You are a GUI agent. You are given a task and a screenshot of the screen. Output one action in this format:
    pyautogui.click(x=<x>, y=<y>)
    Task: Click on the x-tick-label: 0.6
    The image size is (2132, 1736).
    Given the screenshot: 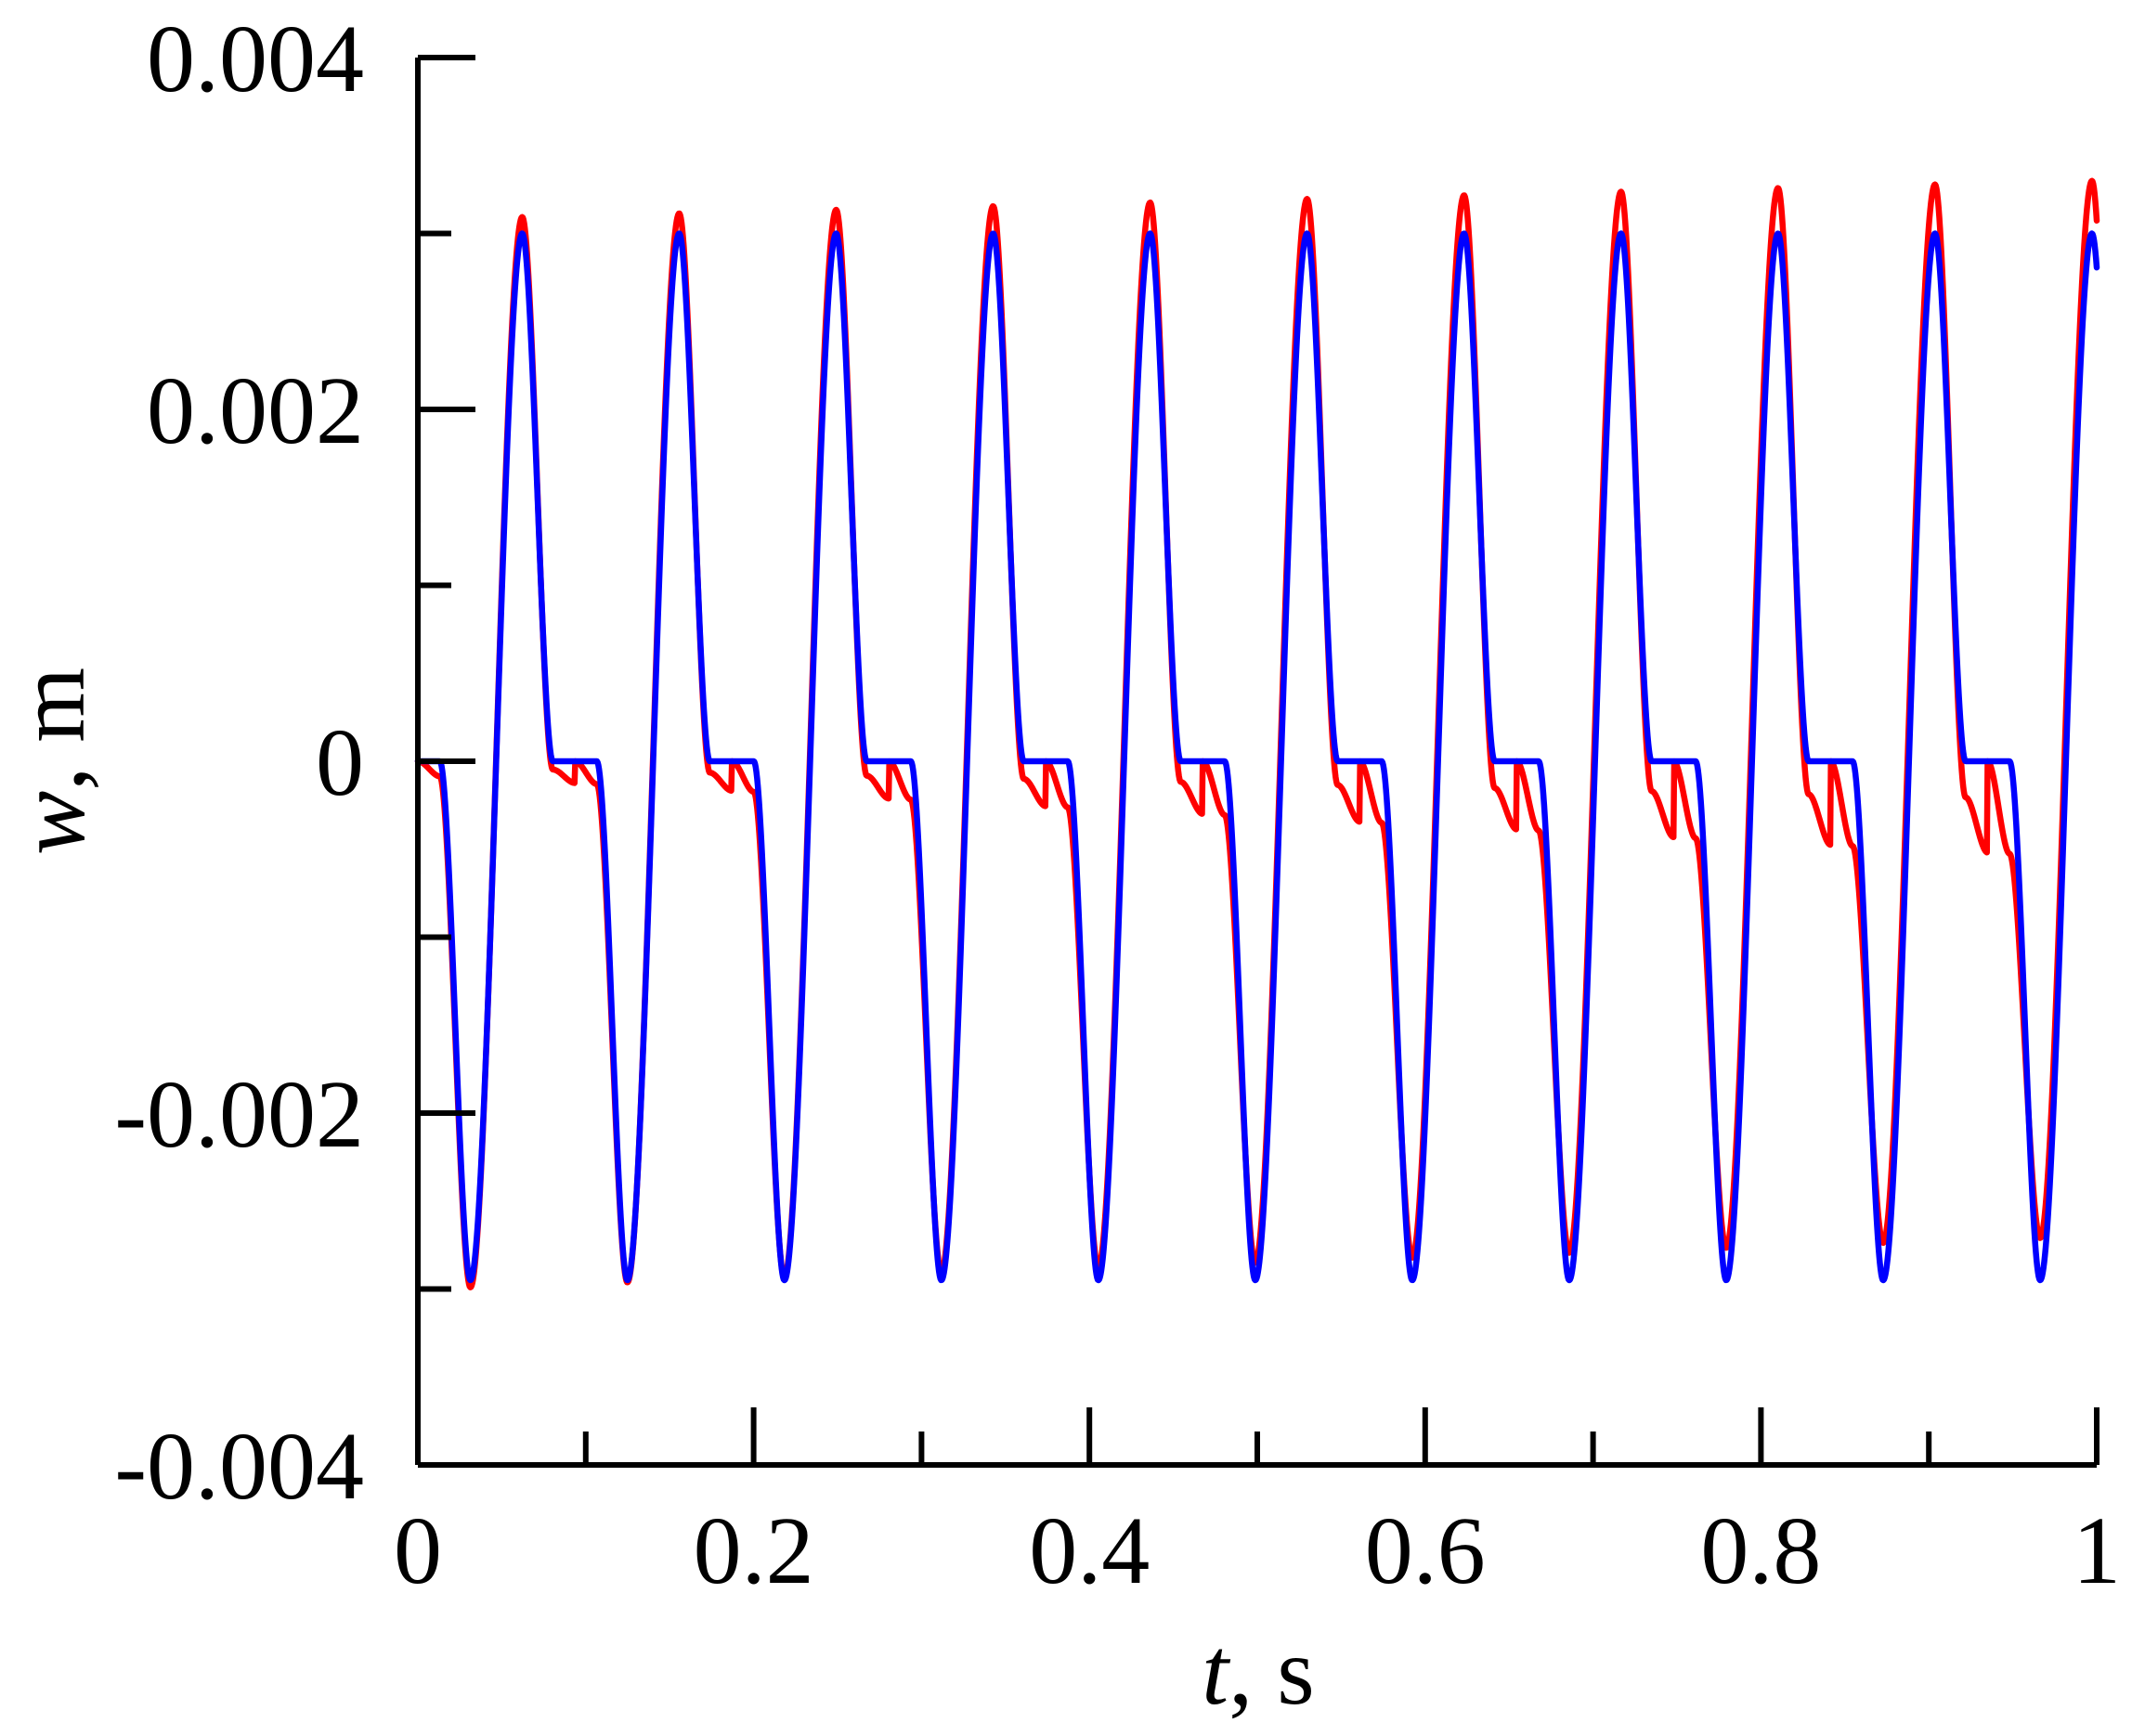 What is the action you would take?
    pyautogui.click(x=1425, y=1550)
    